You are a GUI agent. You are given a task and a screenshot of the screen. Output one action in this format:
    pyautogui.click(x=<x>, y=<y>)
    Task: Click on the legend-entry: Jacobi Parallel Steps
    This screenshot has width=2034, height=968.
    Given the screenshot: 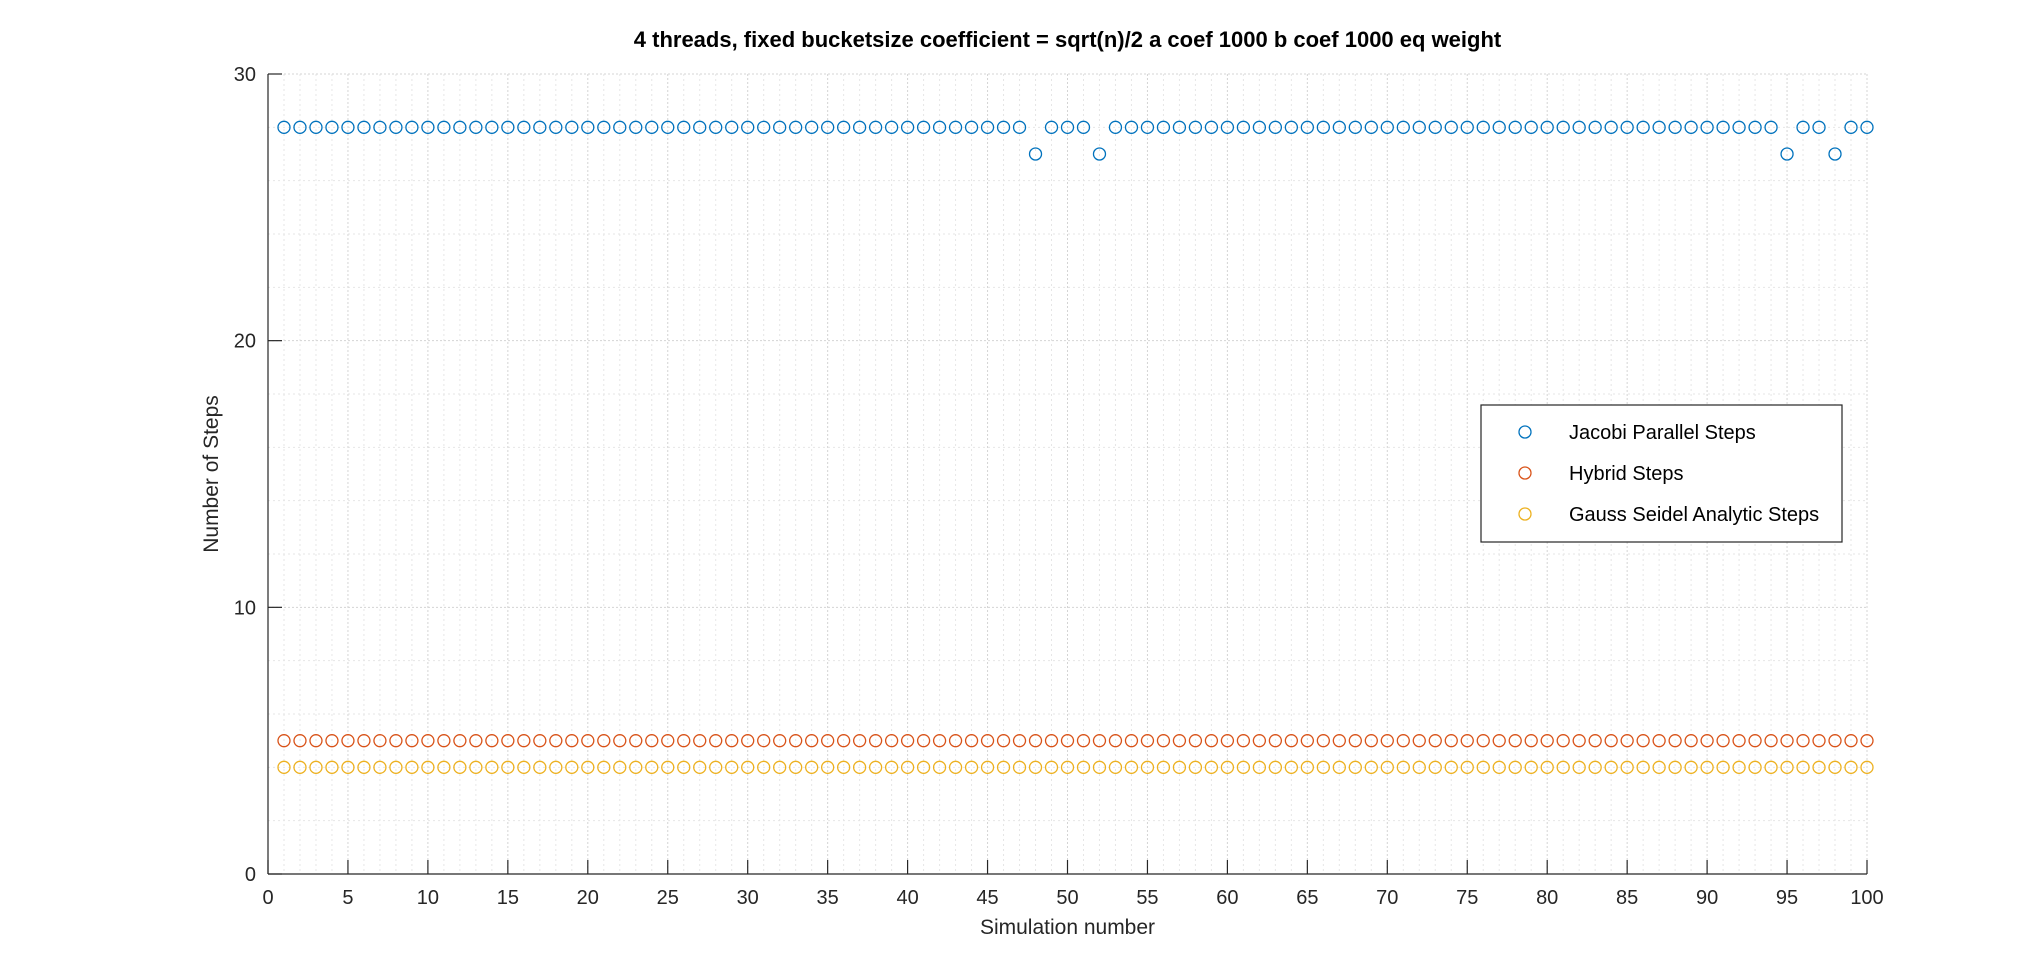 What is the action you would take?
    pyautogui.click(x=1662, y=433)
    